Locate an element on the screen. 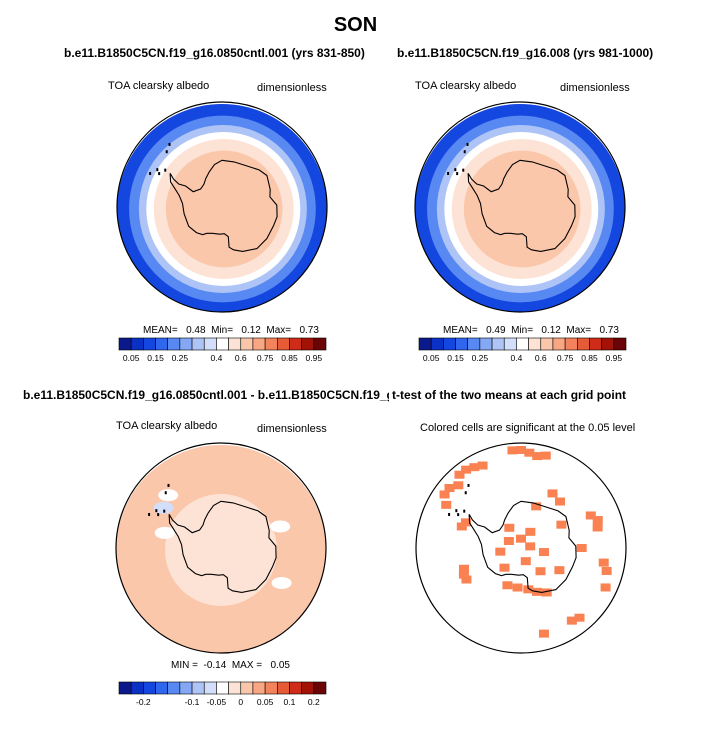 The image size is (711, 738). panel-2-map is located at coordinates (520, 207).